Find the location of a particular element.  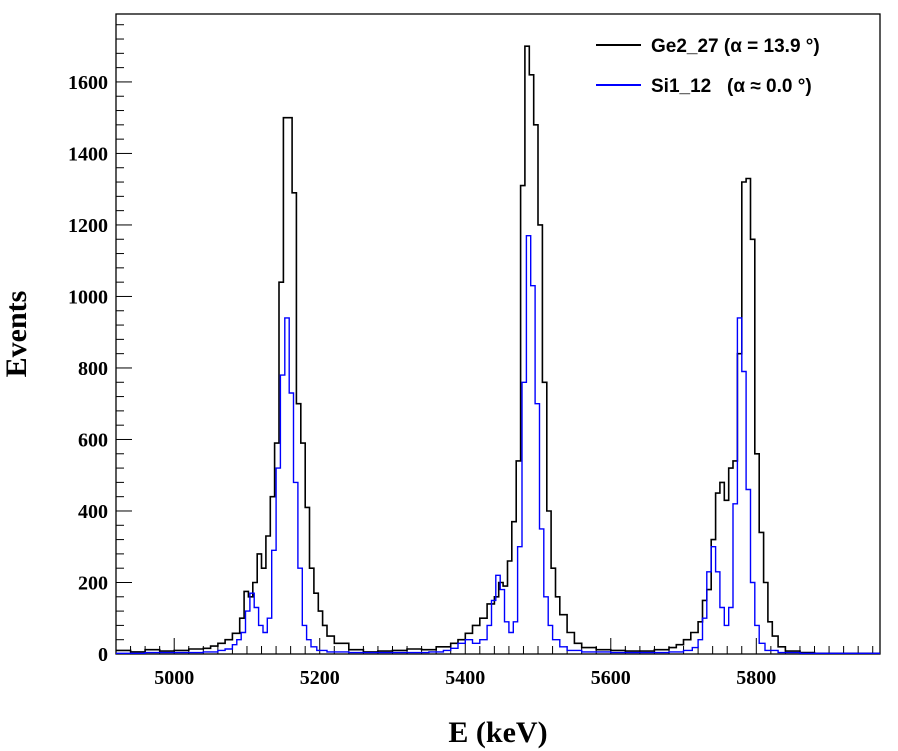

y-tick-label: 600 is located at coordinates (93, 440).